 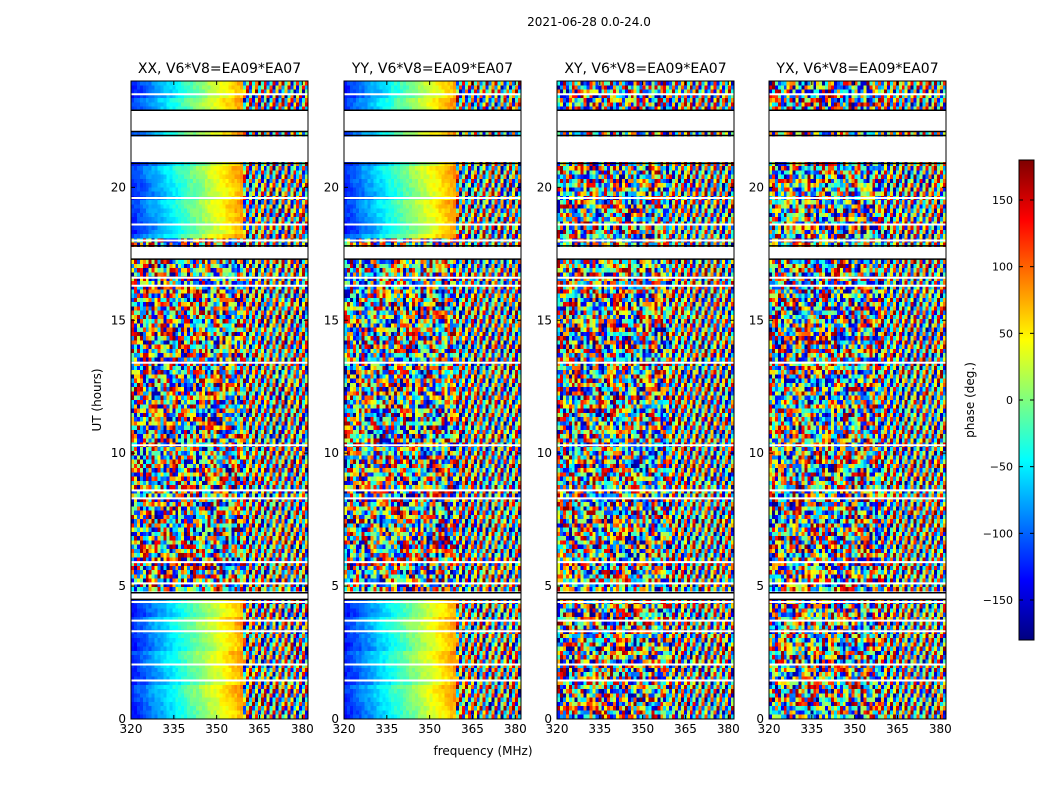 What do you see at coordinates (1002, 200) in the screenshot?
I see `colorbar-tick-label-0: 150` at bounding box center [1002, 200].